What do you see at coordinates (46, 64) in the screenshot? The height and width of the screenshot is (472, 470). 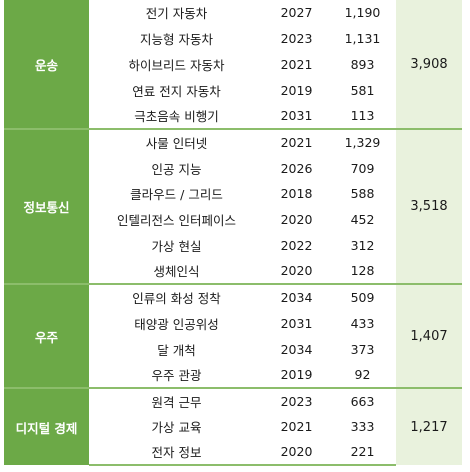 I see `category-cell: 운송` at bounding box center [46, 64].